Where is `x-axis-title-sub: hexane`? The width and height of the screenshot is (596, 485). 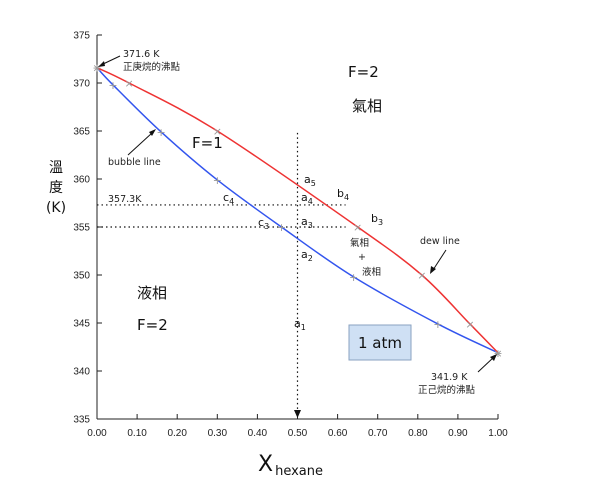 x-axis-title-sub: hexane is located at coordinates (299, 471).